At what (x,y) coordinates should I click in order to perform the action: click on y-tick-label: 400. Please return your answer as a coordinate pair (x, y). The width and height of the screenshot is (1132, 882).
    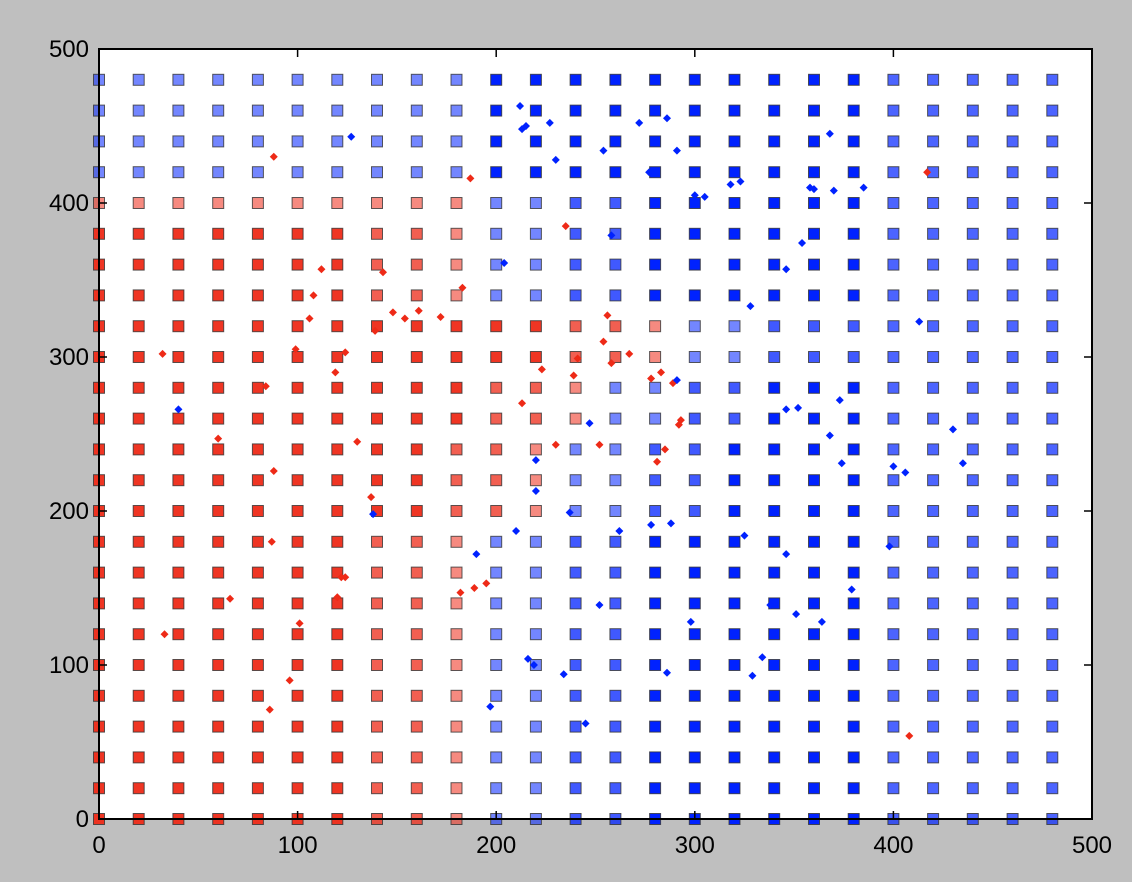
    Looking at the image, I should click on (69, 203).